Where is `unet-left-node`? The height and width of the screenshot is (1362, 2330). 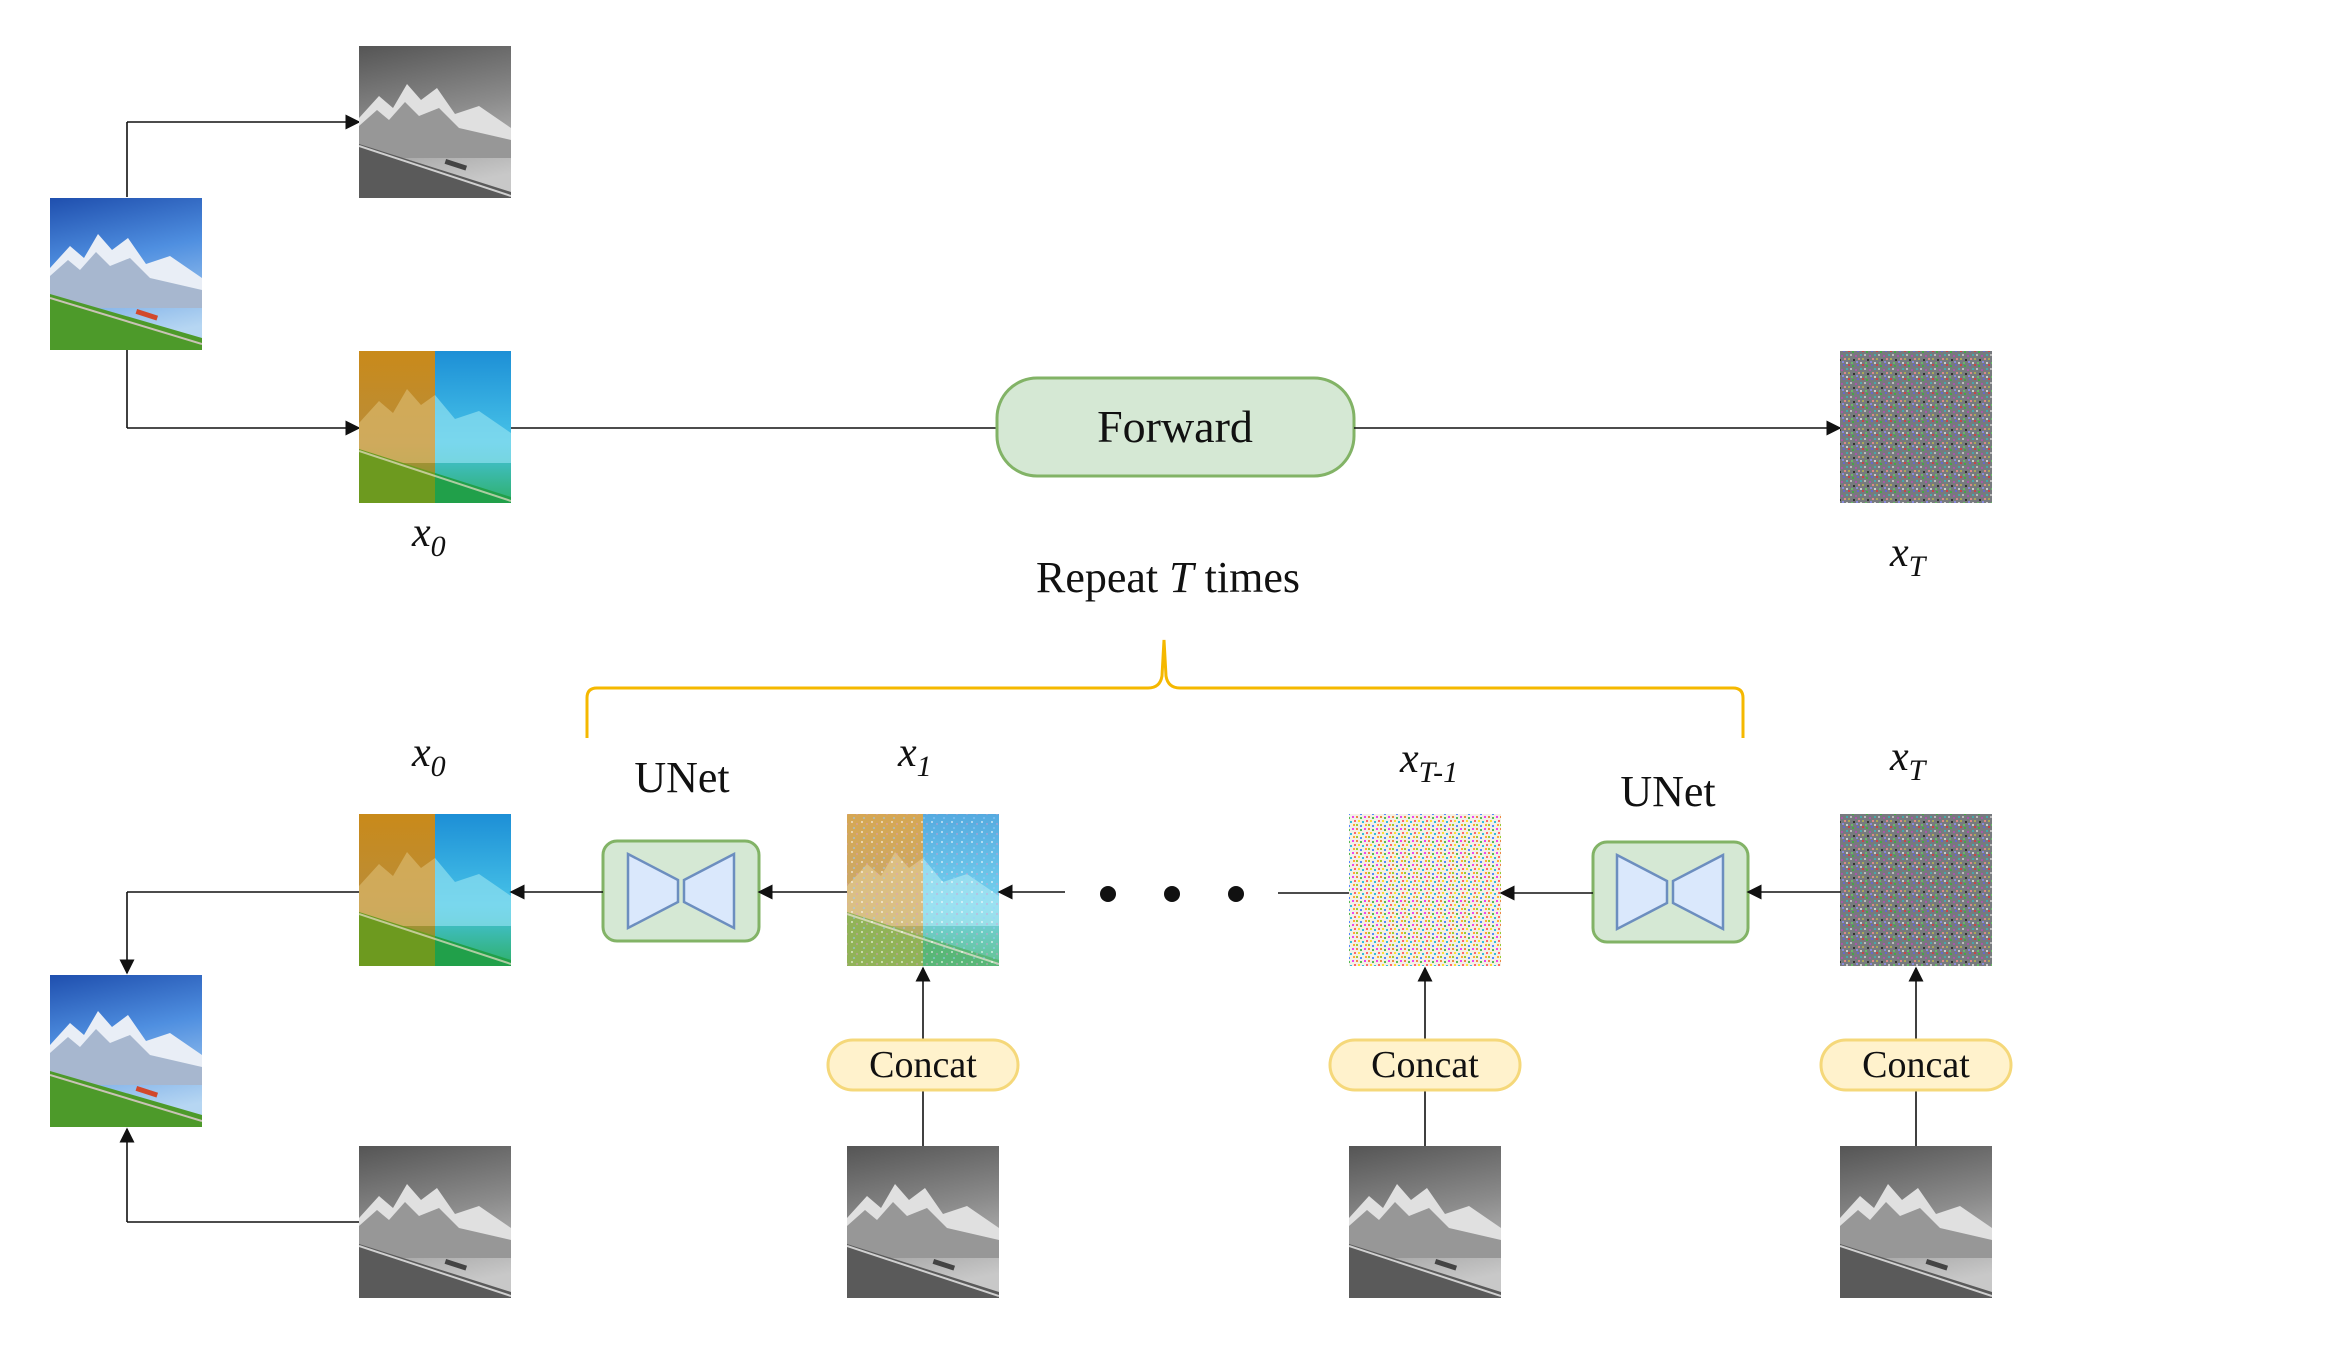
unet-left-node is located at coordinates (681, 891).